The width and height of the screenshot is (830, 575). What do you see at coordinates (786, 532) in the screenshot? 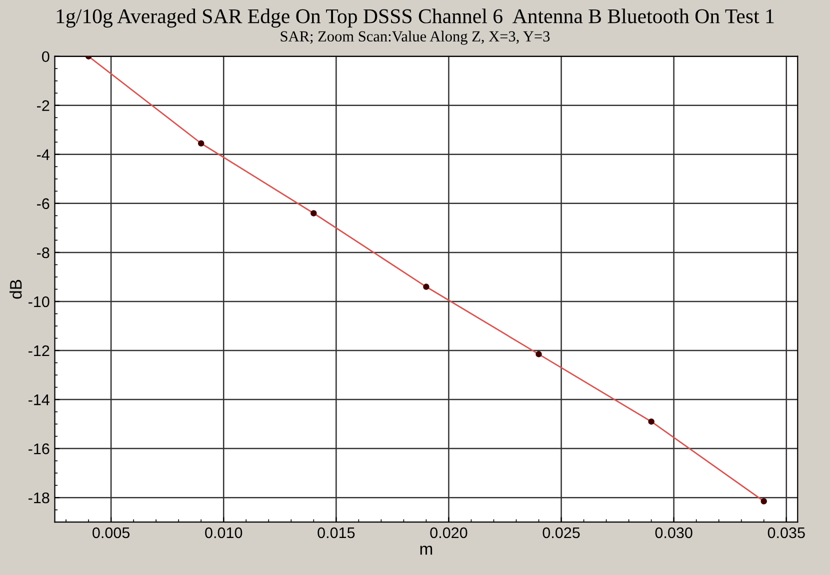
I see `x-tick-label: 0.035` at bounding box center [786, 532].